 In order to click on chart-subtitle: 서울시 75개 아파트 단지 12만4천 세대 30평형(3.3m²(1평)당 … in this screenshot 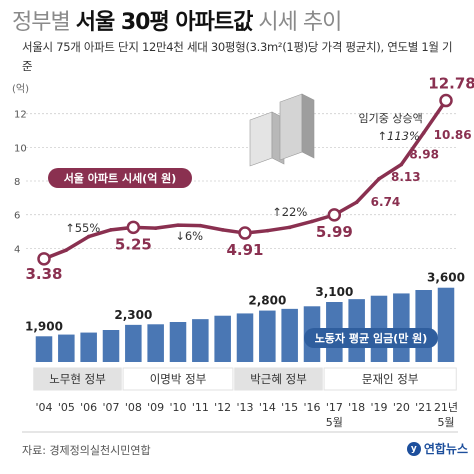, I will do `click(237, 56)`.